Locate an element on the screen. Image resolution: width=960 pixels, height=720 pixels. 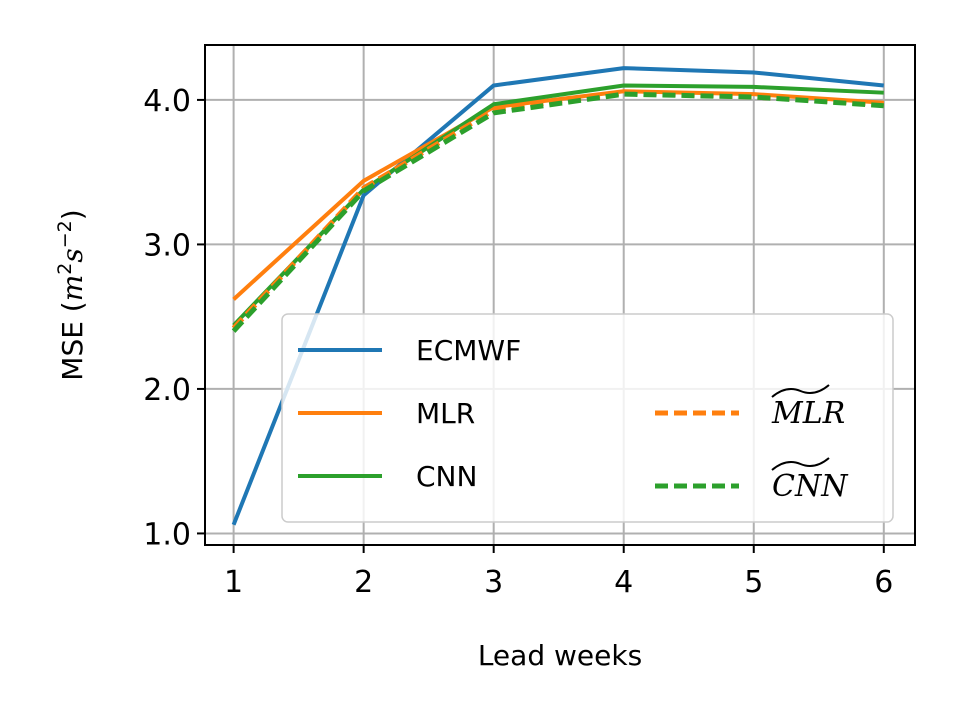
legend-entries: ECMWF MLR CNN MLR CNN is located at coordinates (573, 419).